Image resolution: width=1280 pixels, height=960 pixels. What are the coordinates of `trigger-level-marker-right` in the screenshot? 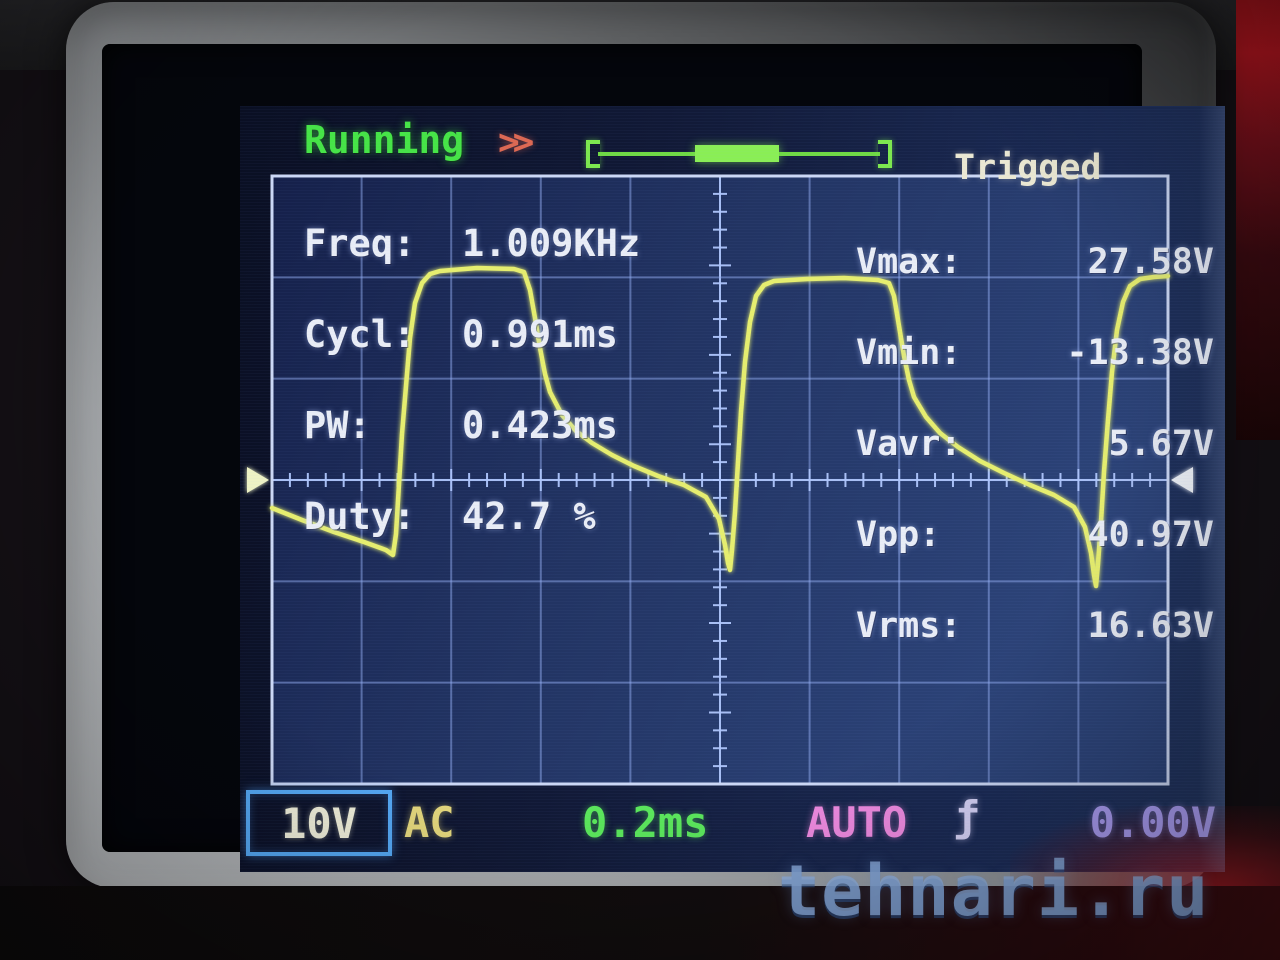 It's located at (1182, 480).